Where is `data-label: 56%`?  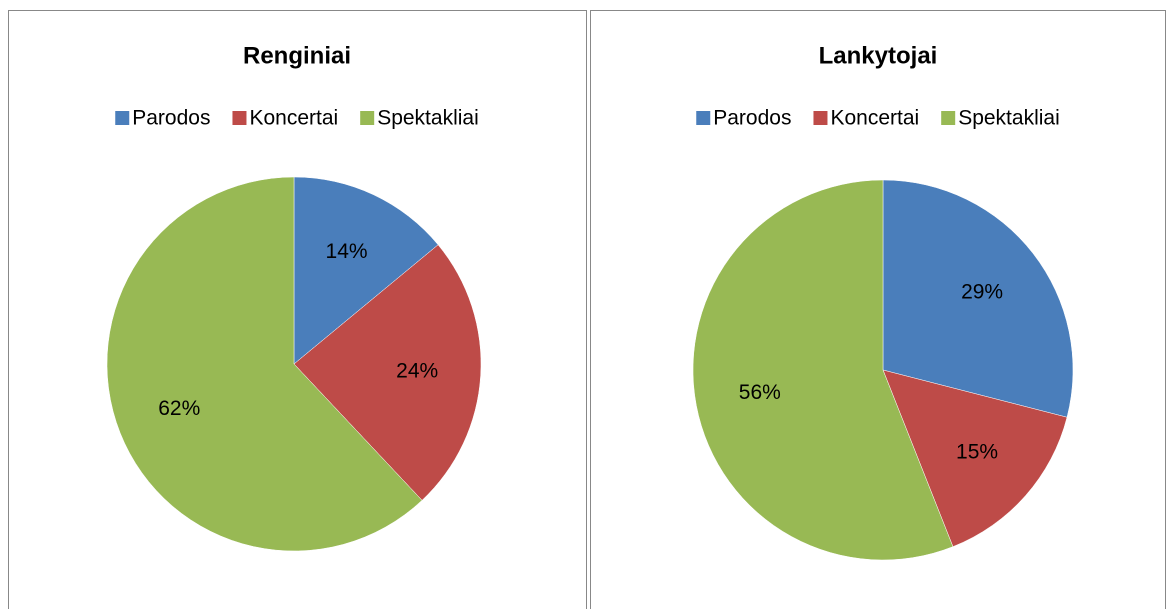 data-label: 56% is located at coordinates (760, 392).